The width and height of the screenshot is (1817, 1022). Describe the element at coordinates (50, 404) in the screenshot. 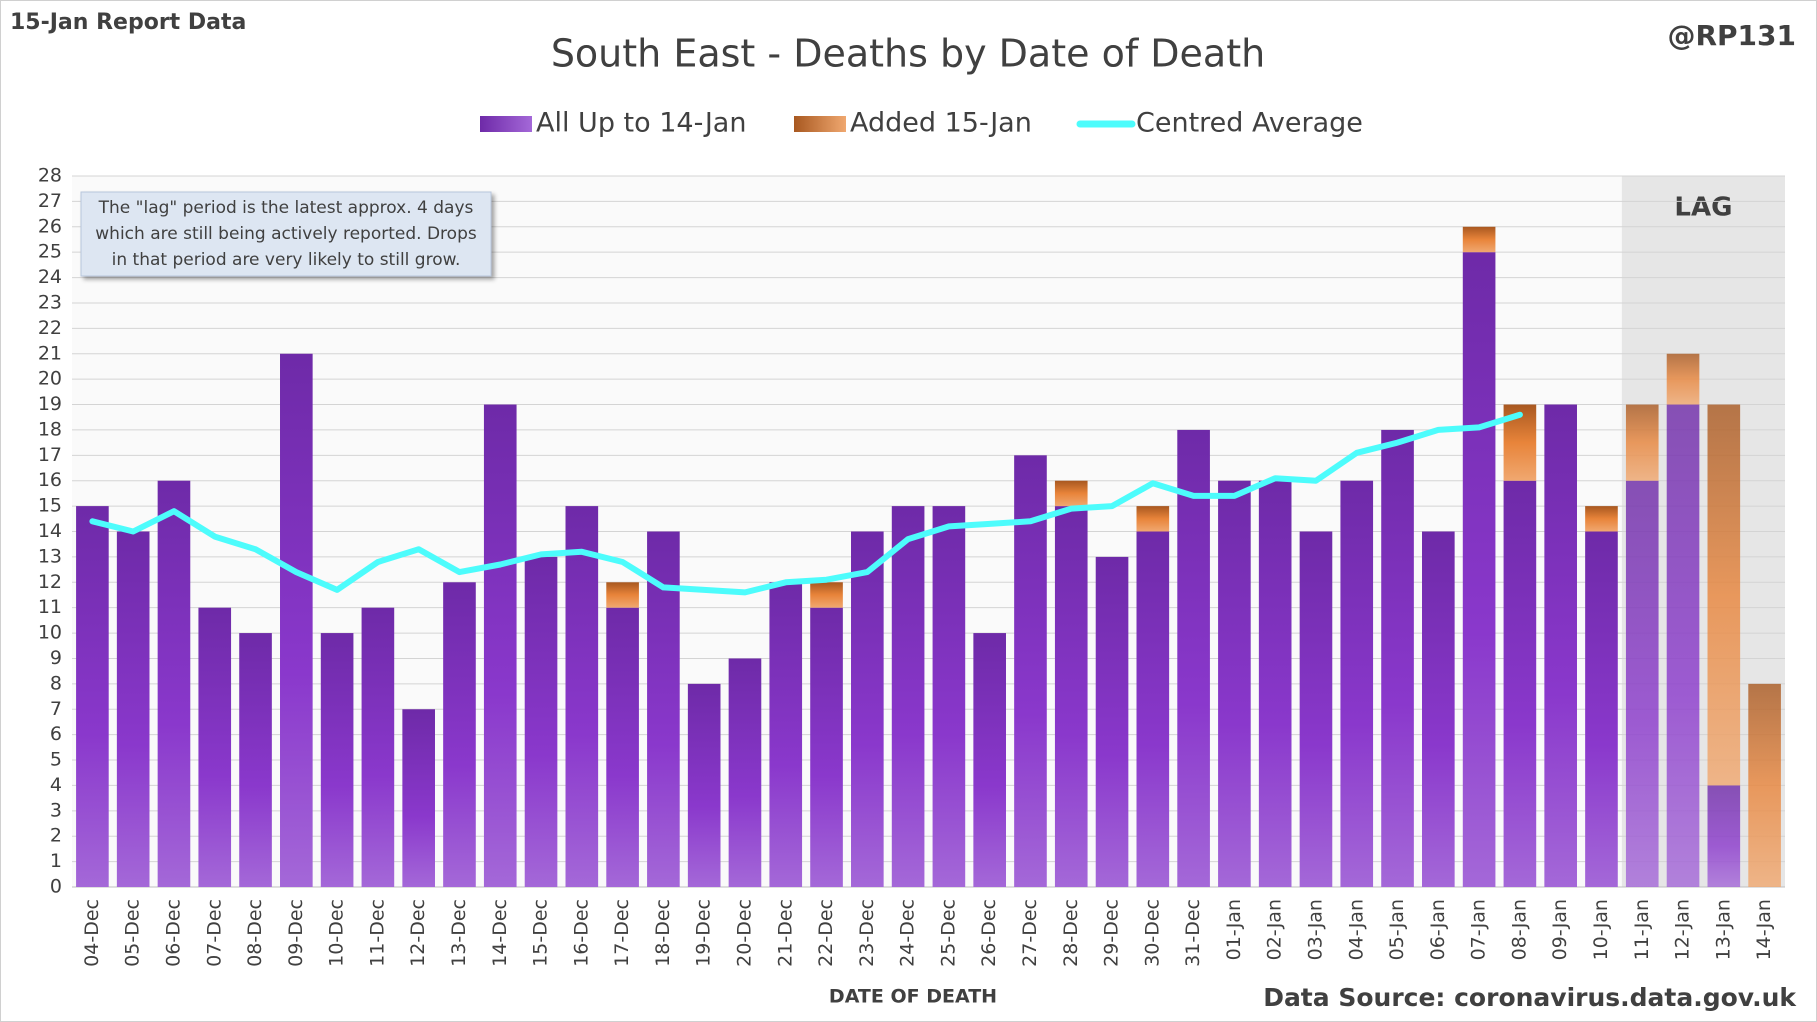

I see `y-tick-label: 19` at that location.